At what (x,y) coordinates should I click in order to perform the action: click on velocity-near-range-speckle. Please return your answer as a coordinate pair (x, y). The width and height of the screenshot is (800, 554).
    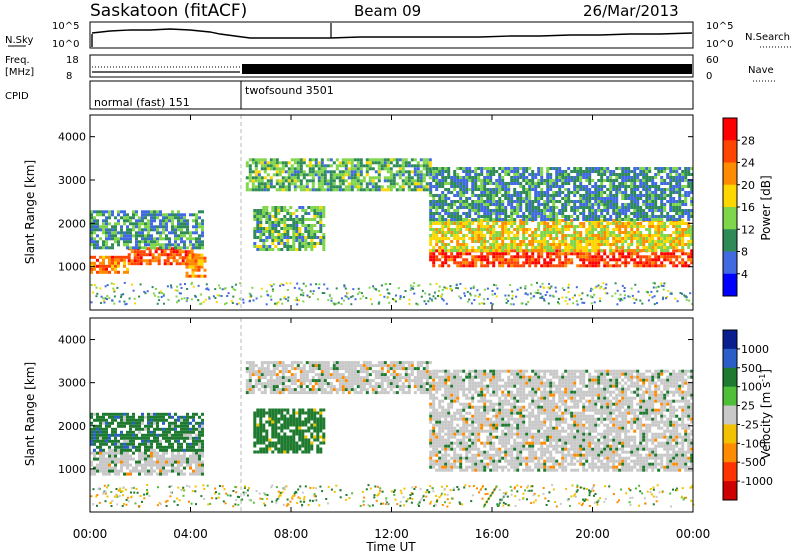
    Looking at the image, I should click on (392, 496).